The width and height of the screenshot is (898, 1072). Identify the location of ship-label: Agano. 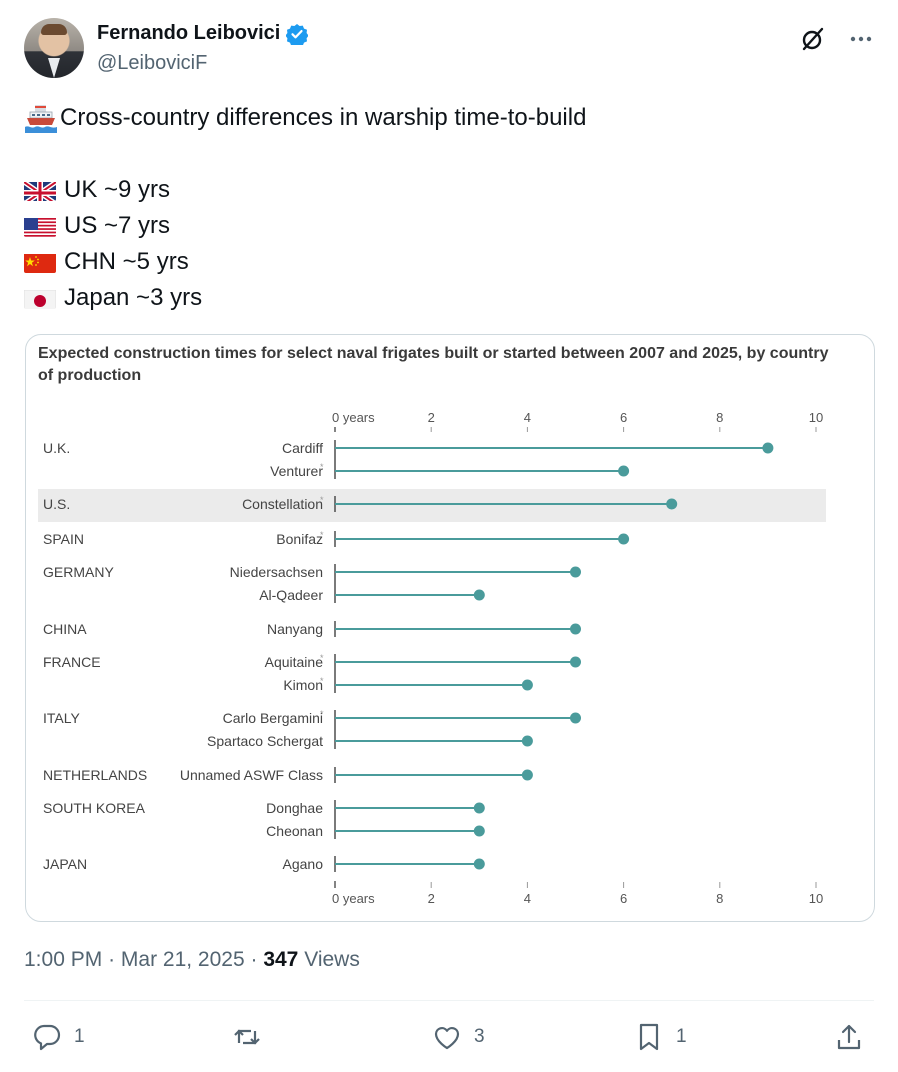
(303, 864).